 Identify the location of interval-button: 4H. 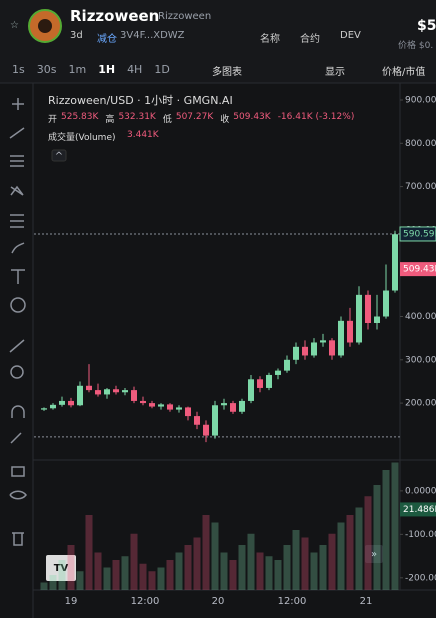
(135, 69).